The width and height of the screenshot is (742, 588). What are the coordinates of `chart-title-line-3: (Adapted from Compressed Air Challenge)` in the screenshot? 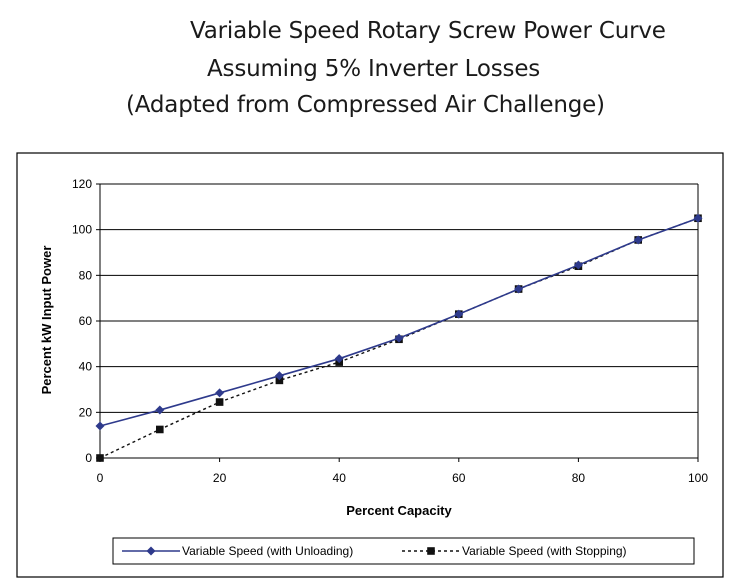 It's located at (365, 105).